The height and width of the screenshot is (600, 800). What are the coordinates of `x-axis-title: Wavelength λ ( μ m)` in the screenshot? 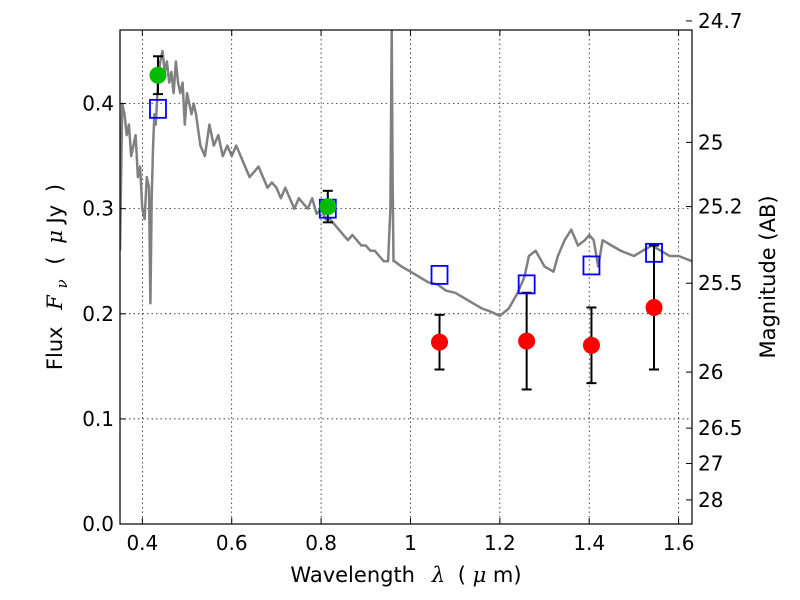 It's located at (405, 575).